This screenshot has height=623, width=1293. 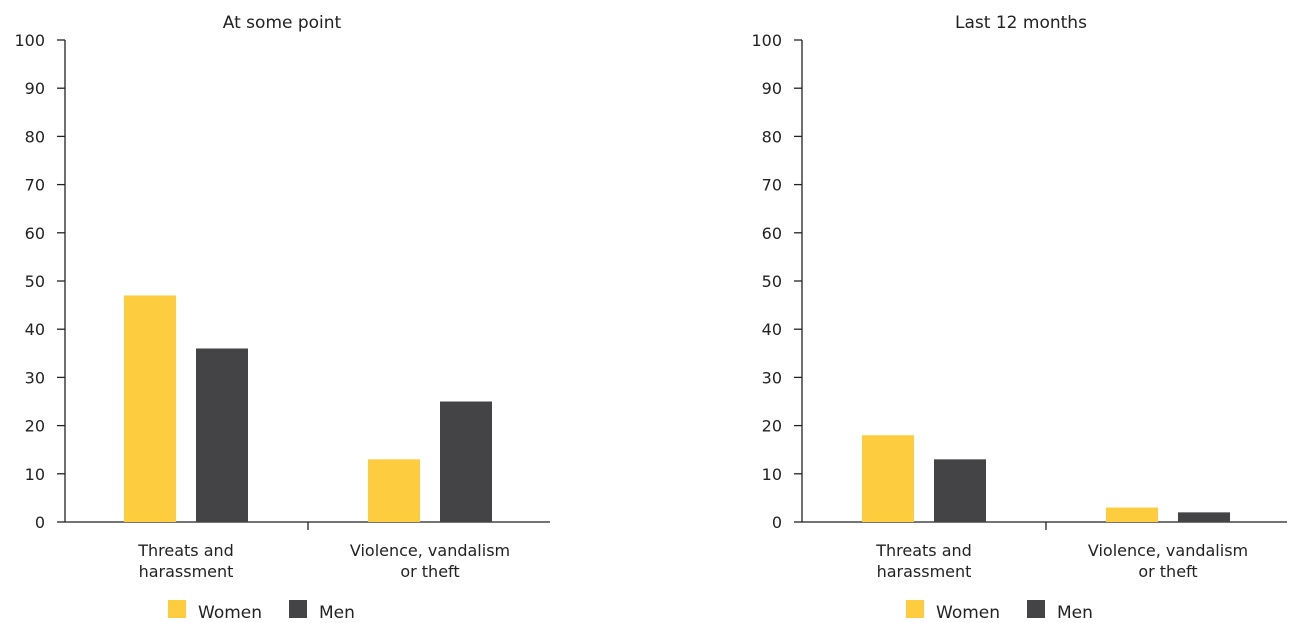 I want to click on chart-title: At some point, so click(x=282, y=23).